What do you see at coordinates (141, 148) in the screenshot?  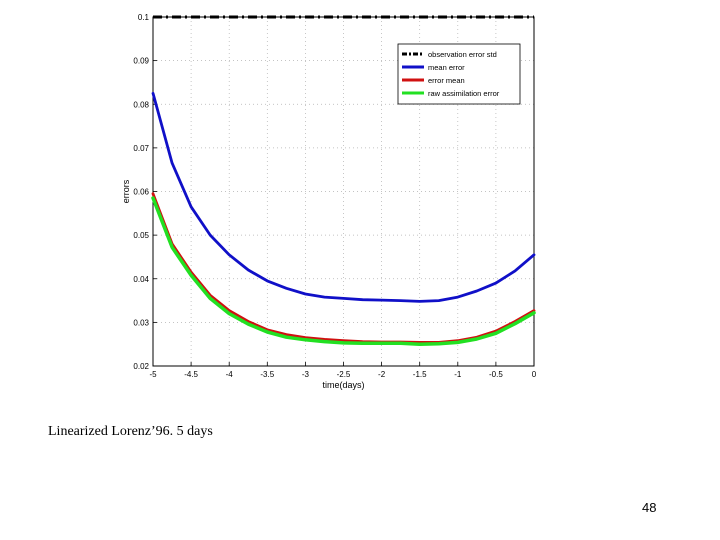 I see `y-tick-label: 0.07` at bounding box center [141, 148].